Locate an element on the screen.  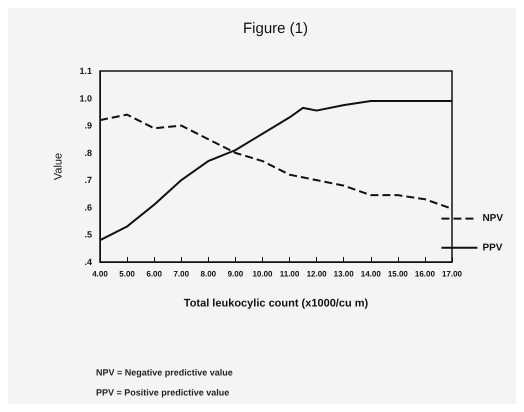
x-axis-title: Total leukocylic count (x1000/cu m) is located at coordinates (276, 304).